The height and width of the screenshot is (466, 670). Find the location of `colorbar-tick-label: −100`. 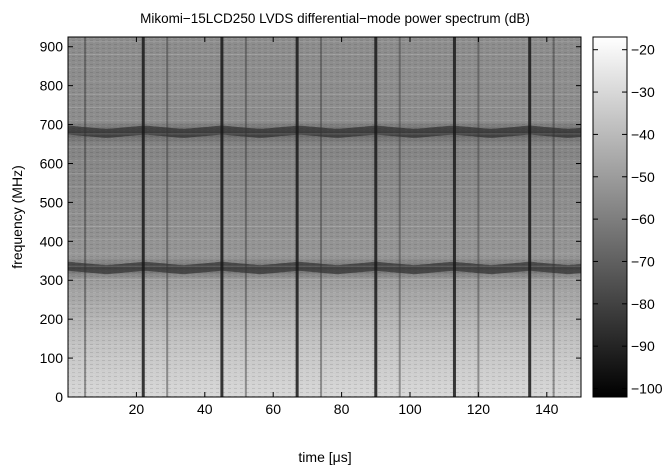

colorbar-tick-label: −100 is located at coordinates (647, 389).